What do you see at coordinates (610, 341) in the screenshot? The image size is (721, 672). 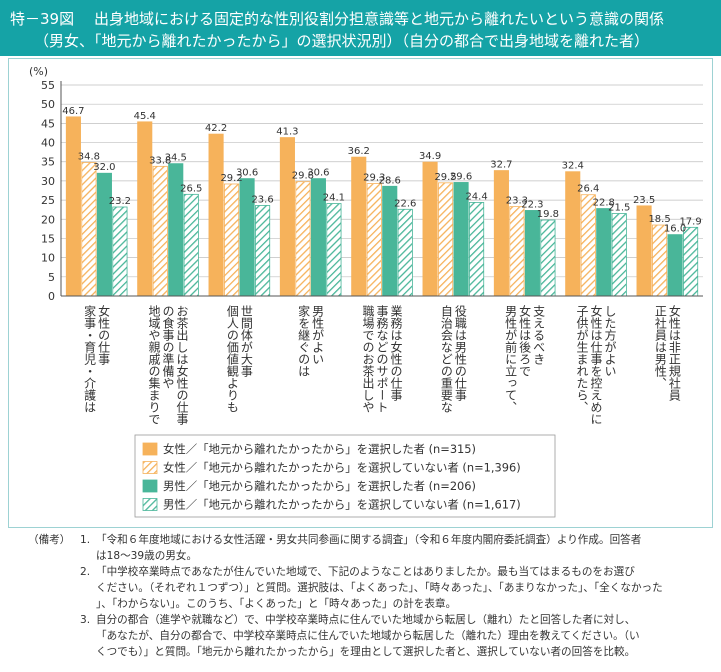 I see `category-label: した方がよい` at bounding box center [610, 341].